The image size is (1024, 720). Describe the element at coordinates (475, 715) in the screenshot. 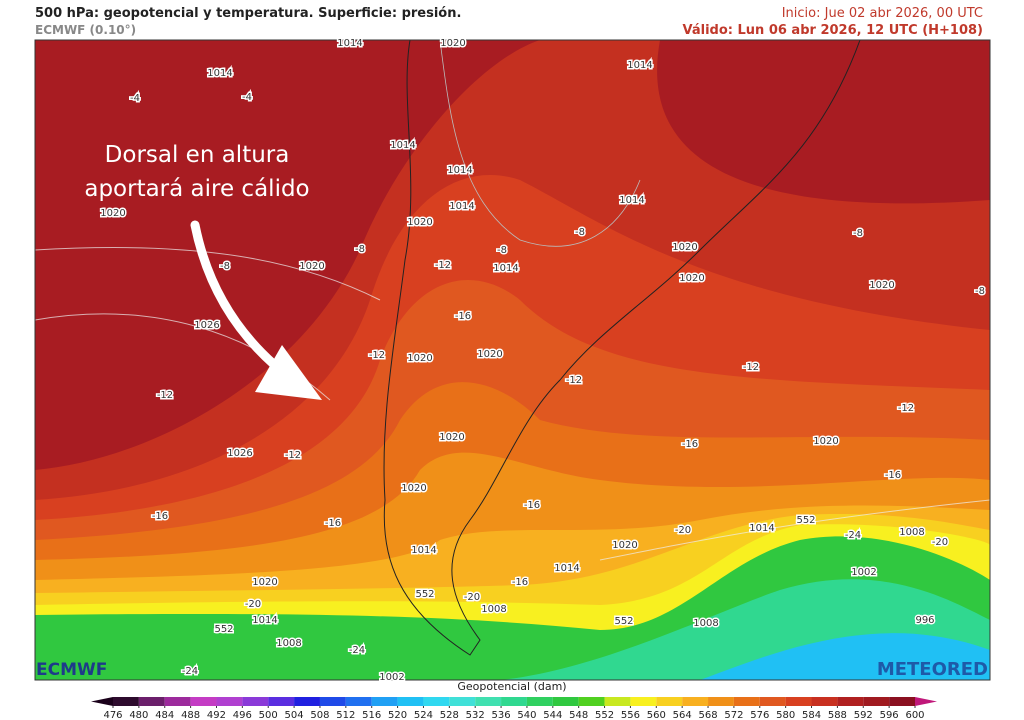

I see `colorbar-tick-label: 532` at that location.